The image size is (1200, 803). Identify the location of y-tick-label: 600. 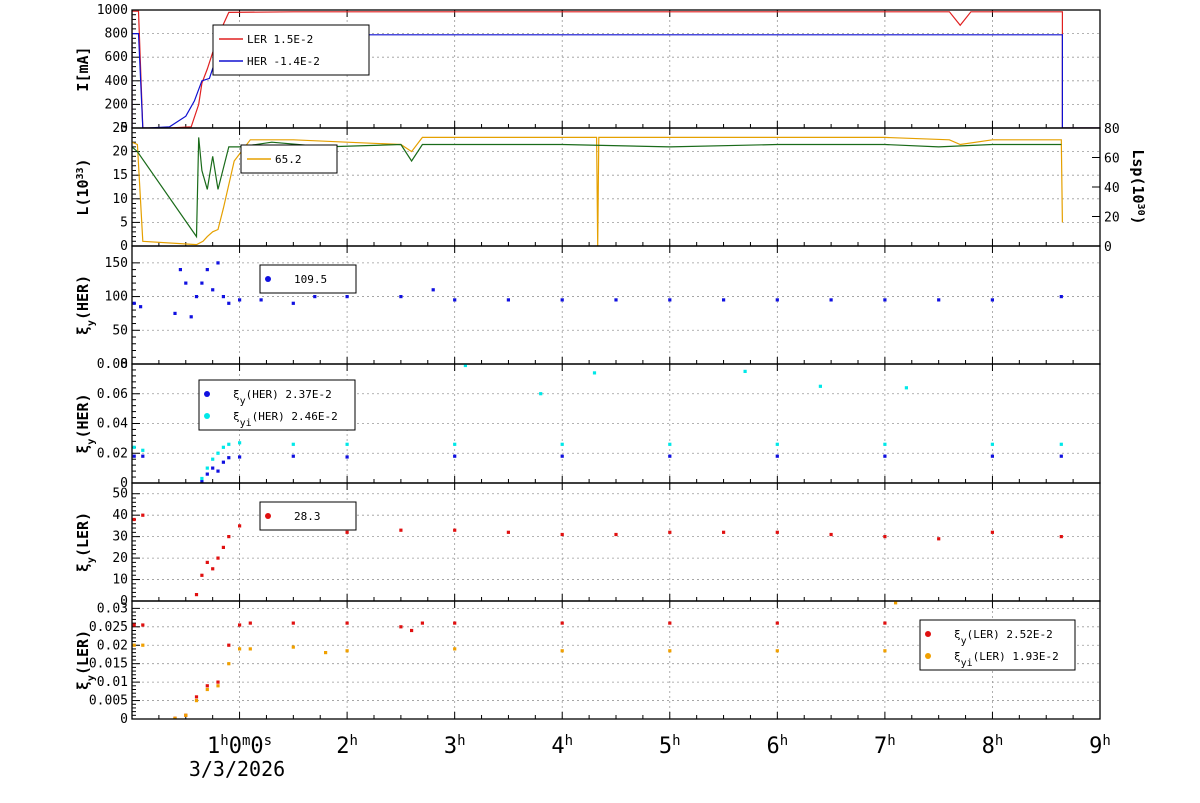
(116, 57).